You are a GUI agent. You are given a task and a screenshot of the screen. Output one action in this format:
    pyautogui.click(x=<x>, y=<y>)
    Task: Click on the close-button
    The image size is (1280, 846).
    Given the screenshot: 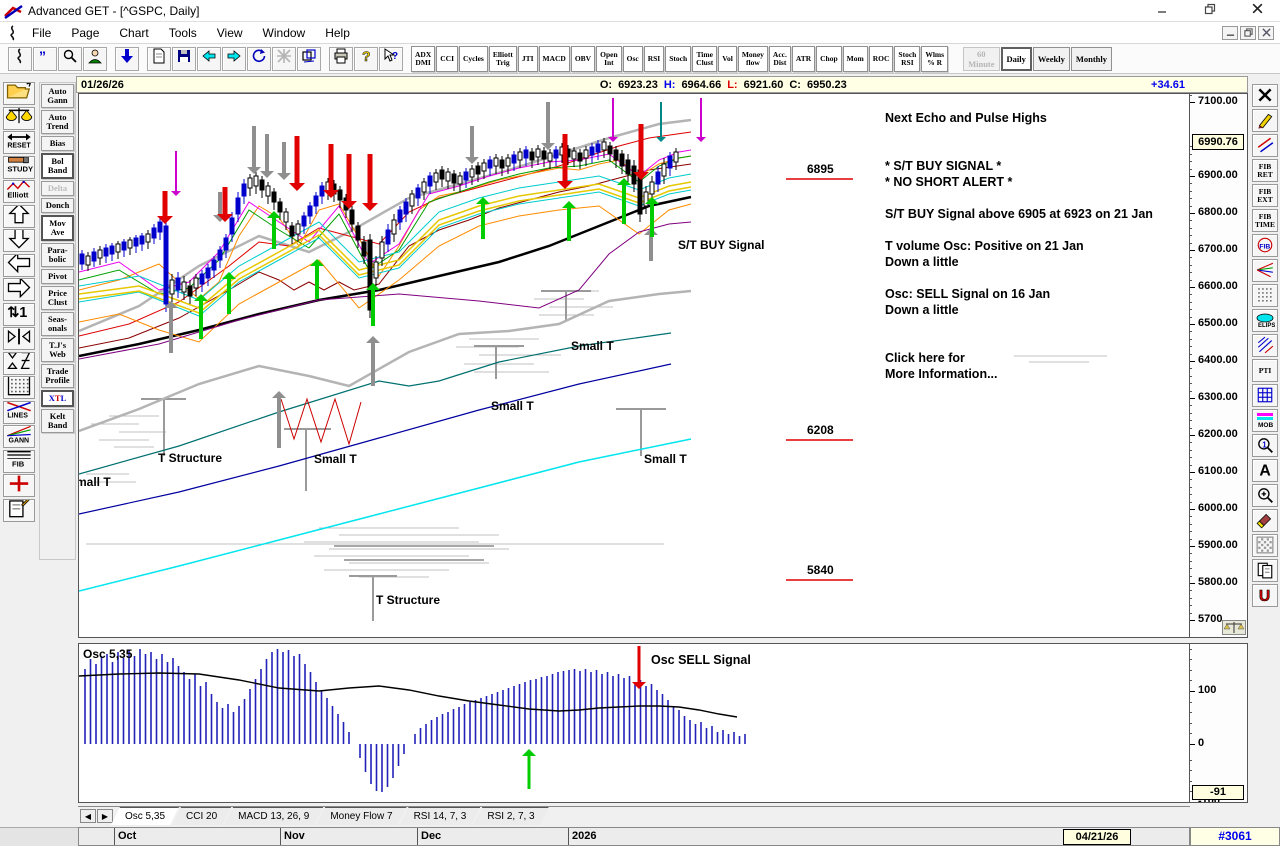 What is the action you would take?
    pyautogui.click(x=1257, y=11)
    